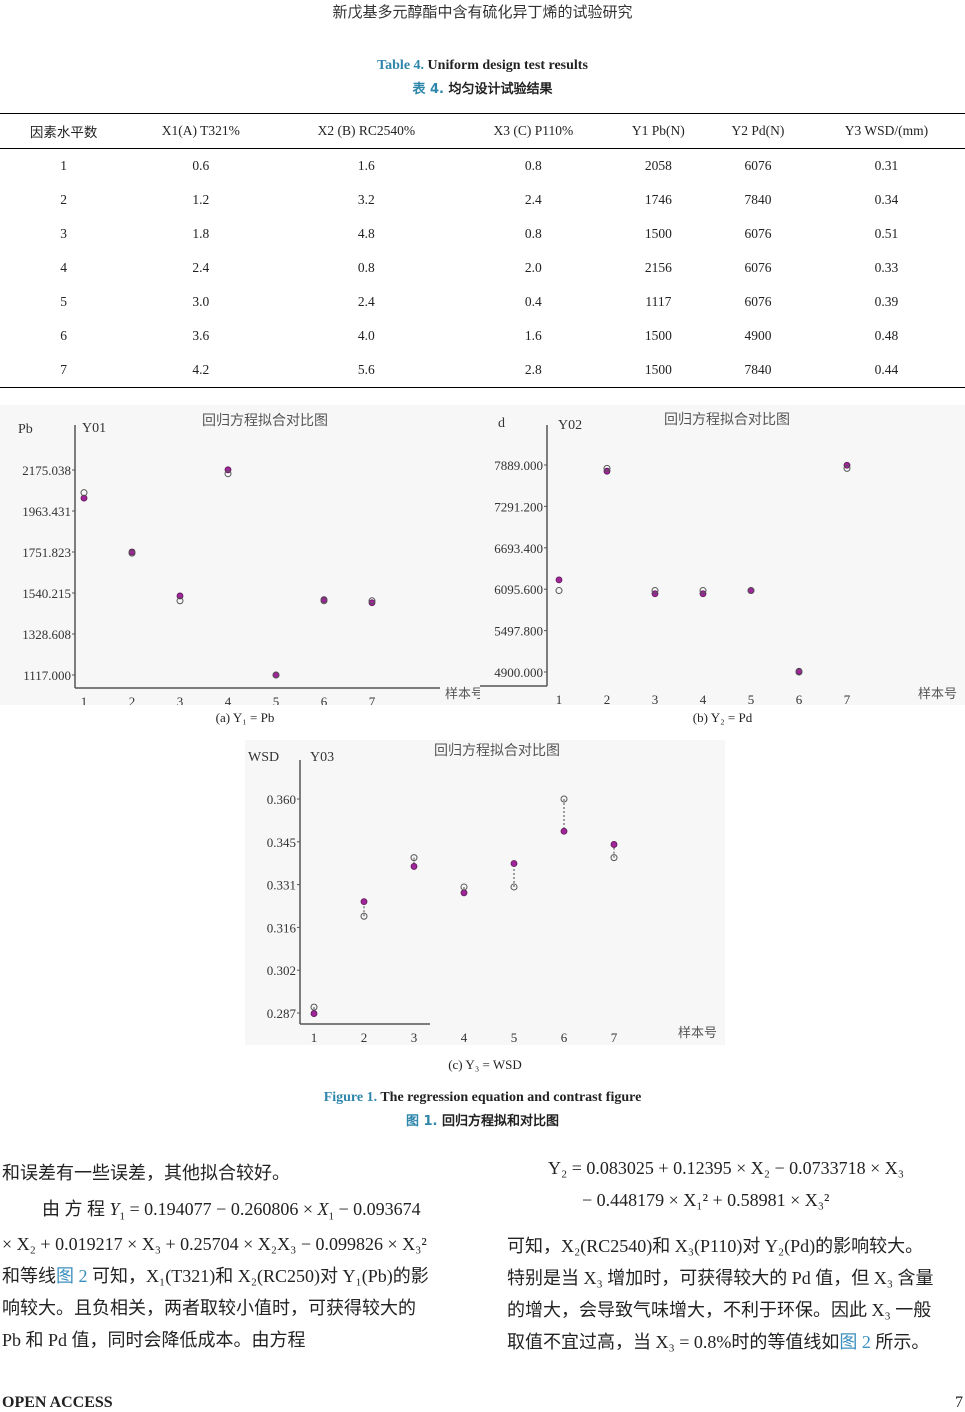  I want to click on table-cell: 3.0, so click(201, 301).